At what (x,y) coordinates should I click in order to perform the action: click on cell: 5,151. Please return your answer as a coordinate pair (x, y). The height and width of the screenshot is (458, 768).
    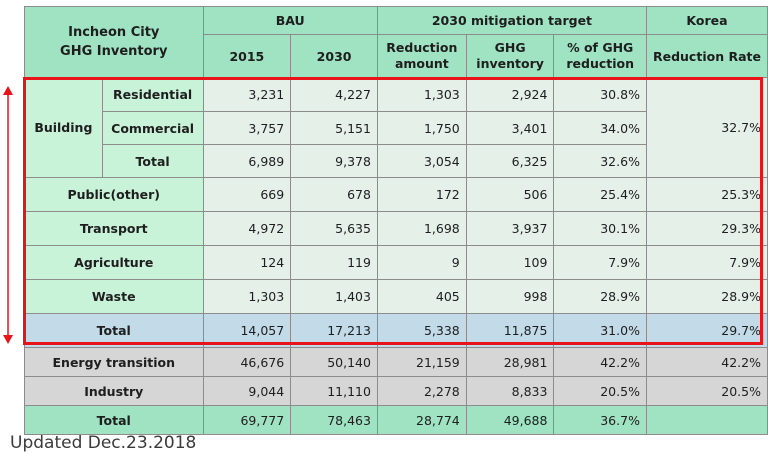
    Looking at the image, I should click on (334, 128).